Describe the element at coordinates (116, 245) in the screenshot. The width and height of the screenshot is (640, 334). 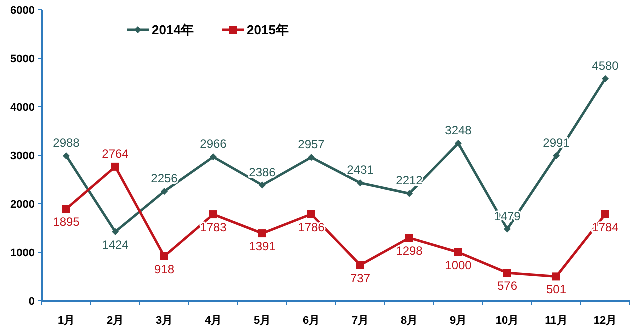
I see `data-label: 1424` at that location.